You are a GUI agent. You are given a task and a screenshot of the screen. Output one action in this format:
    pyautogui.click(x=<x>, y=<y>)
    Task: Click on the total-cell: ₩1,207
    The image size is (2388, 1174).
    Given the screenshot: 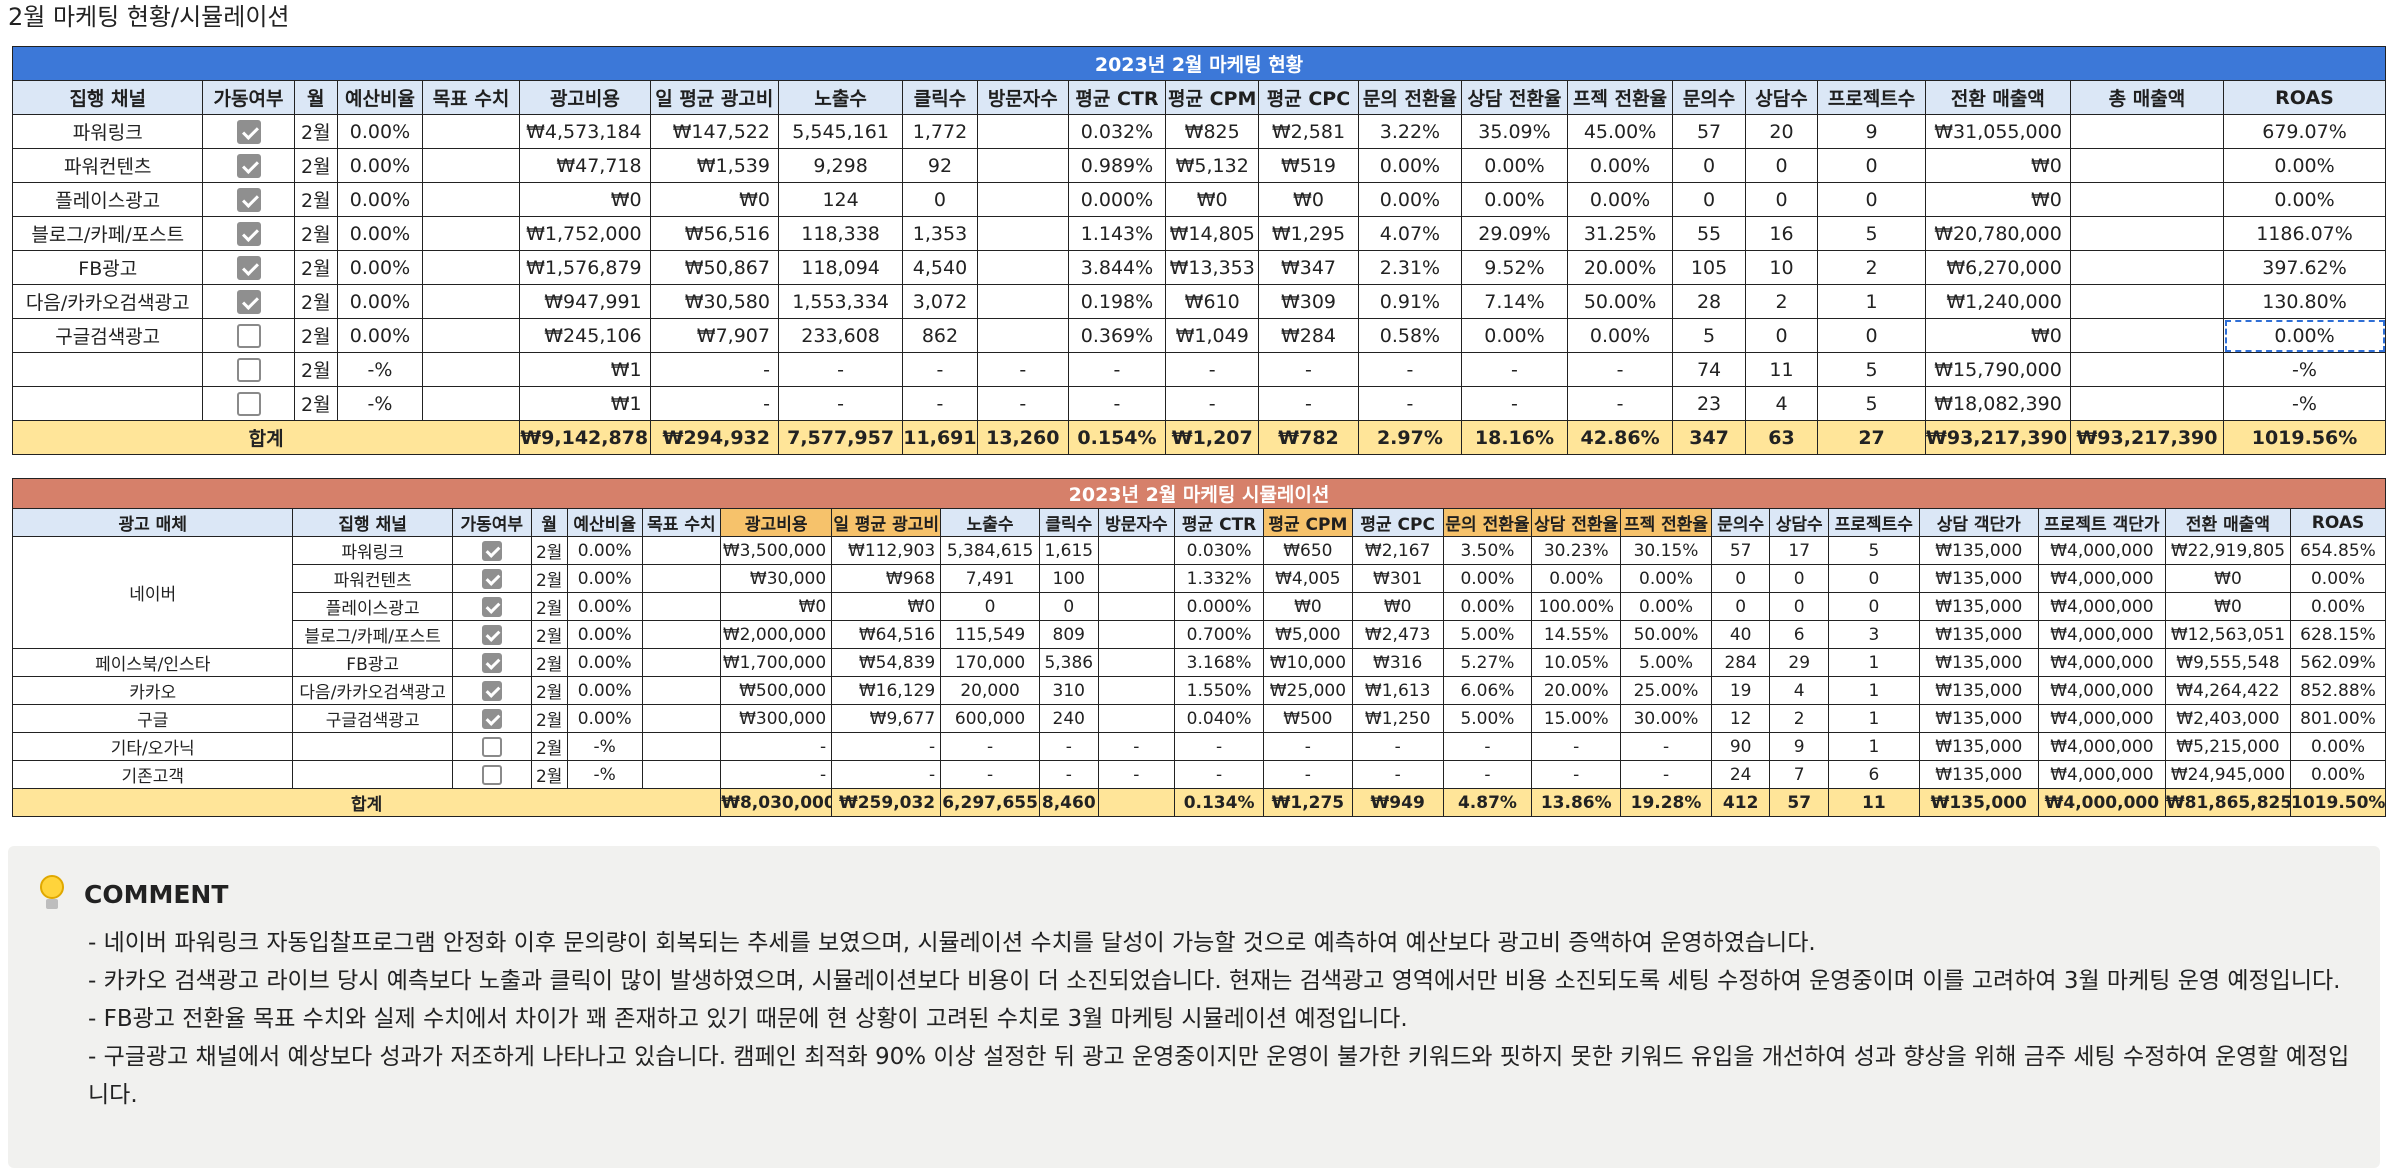 What is the action you would take?
    pyautogui.click(x=1212, y=437)
    